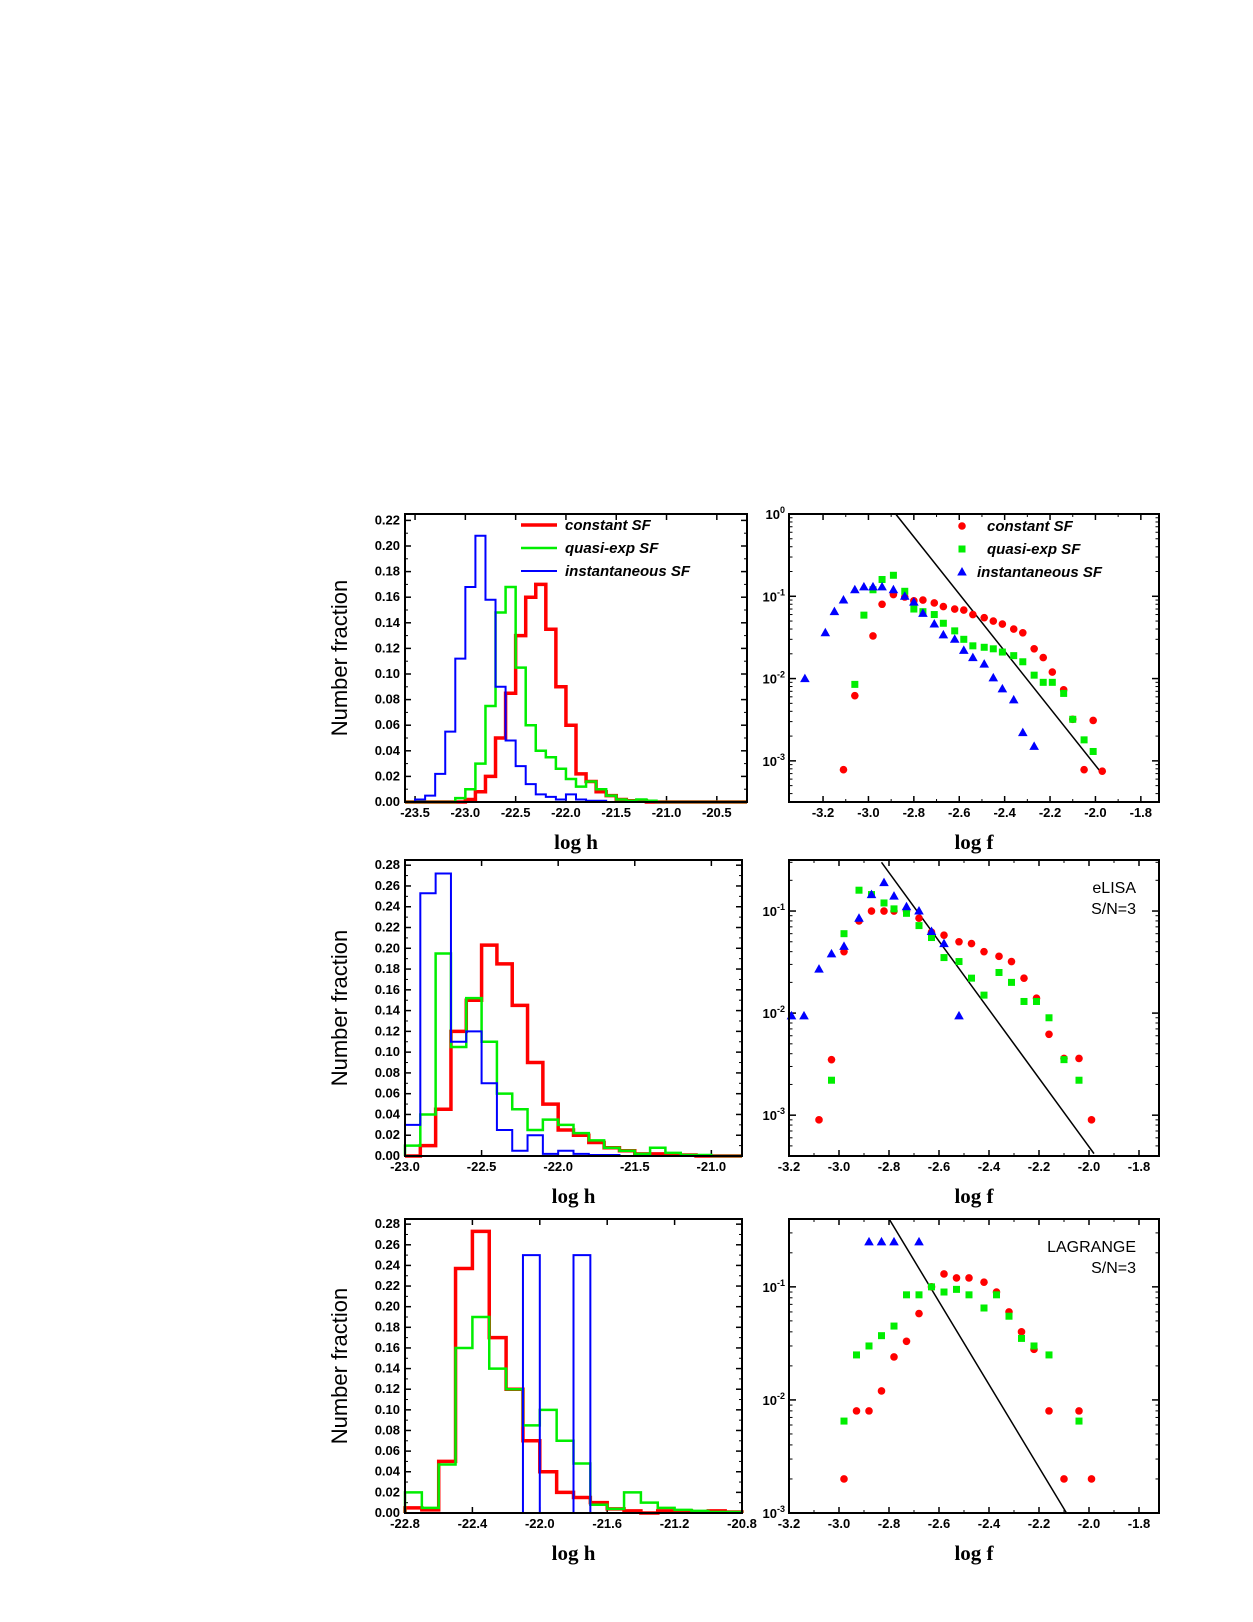 The image size is (1253, 1622). Describe the element at coordinates (823, 812) in the screenshot. I see `x-tick-label: -3.2` at that location.